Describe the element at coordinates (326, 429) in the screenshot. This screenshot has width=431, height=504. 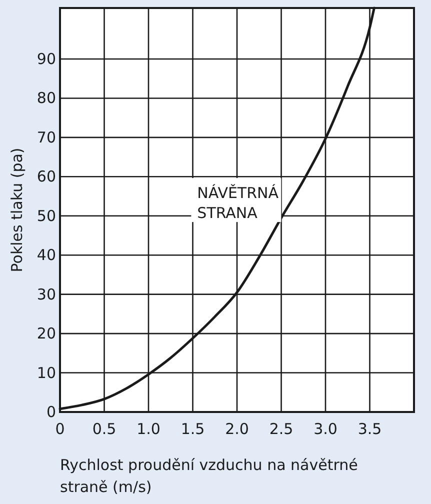
I see `x-tick-label: 3.0` at that location.